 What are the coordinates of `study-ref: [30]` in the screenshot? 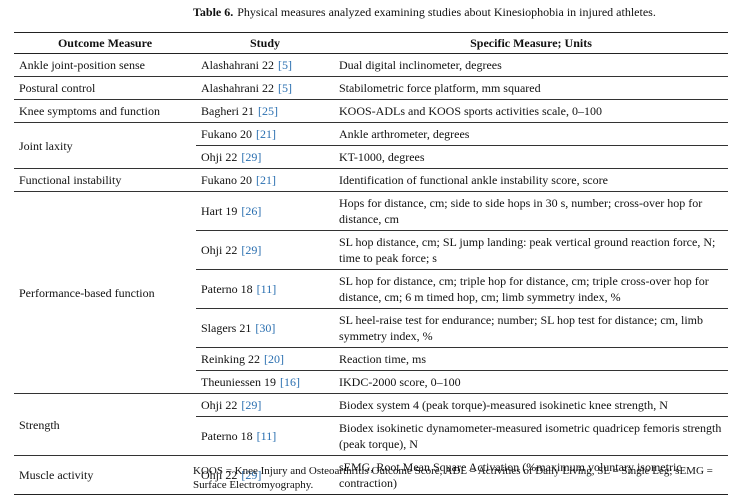 It's located at (265, 328).